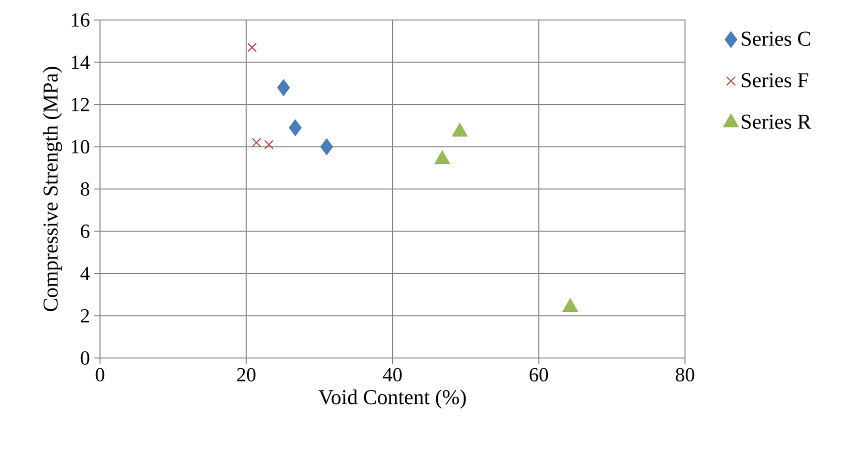 The image size is (845, 450). Describe the element at coordinates (80, 105) in the screenshot. I see `y-tick-label: 12` at that location.